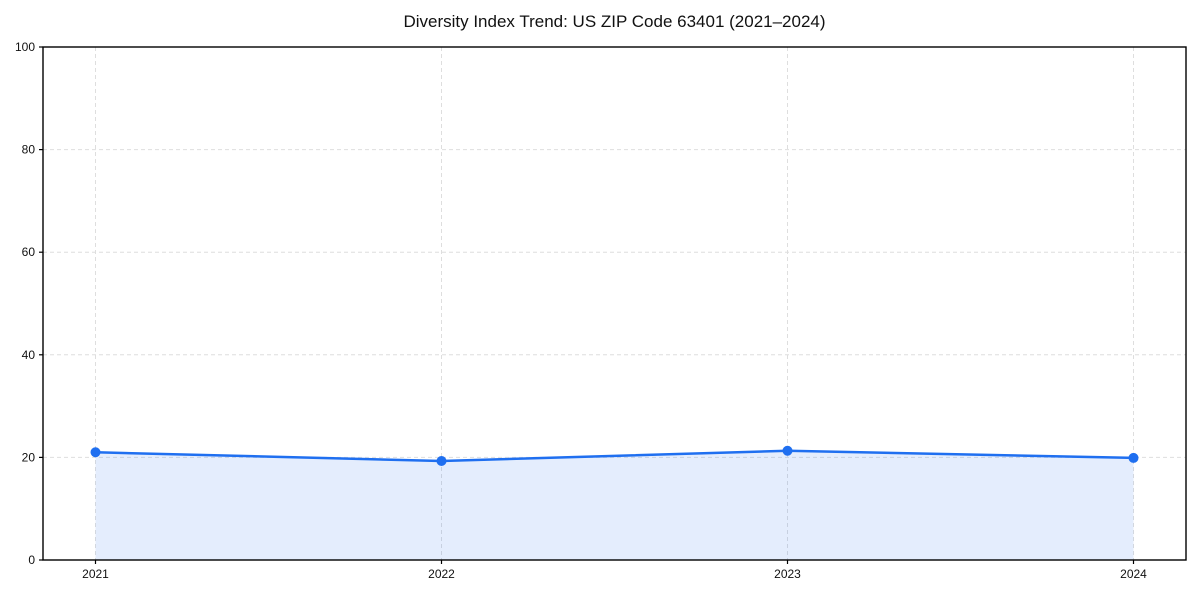 This screenshot has height=600, width=1200. What do you see at coordinates (29, 457) in the screenshot?
I see `y-tick-label: 20` at bounding box center [29, 457].